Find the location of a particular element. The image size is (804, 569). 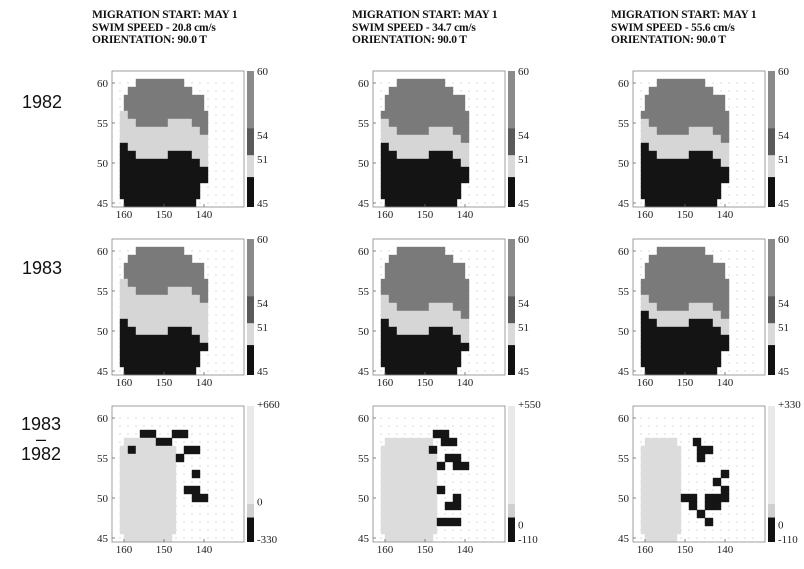

x-tick-label: 160 is located at coordinates (124, 383).